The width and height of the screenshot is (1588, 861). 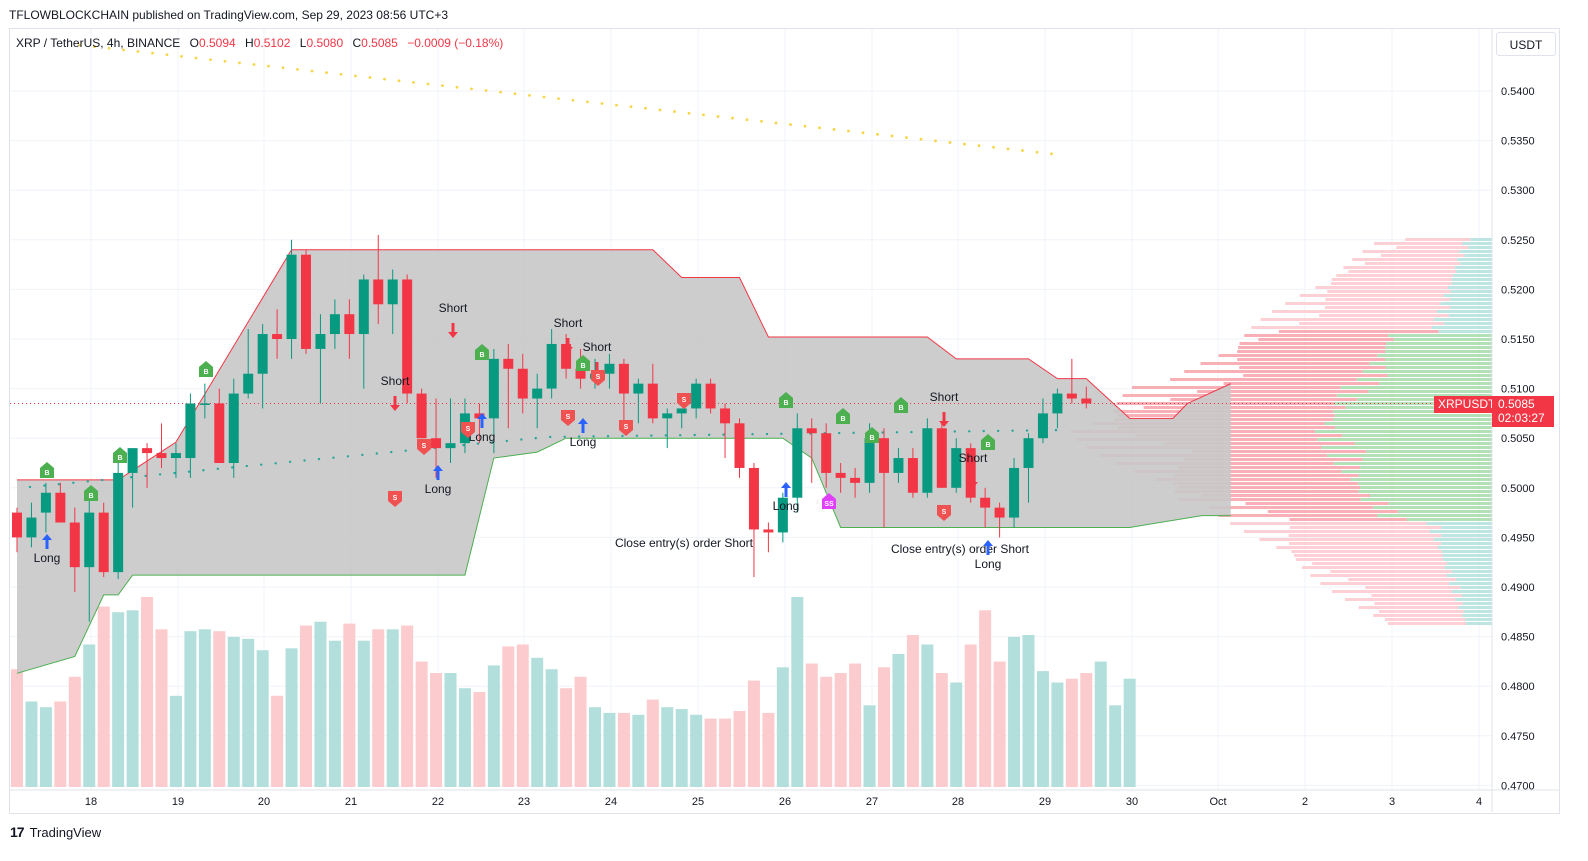 I want to click on tradingview-logo-text: TradingView, so click(x=65, y=832).